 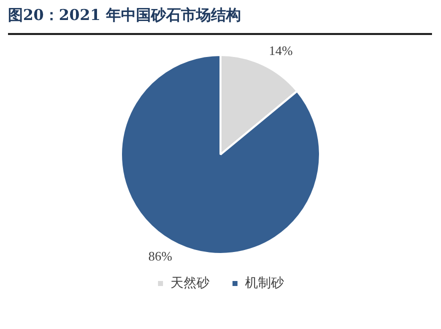 I want to click on data-label: 86%, so click(x=160, y=256).